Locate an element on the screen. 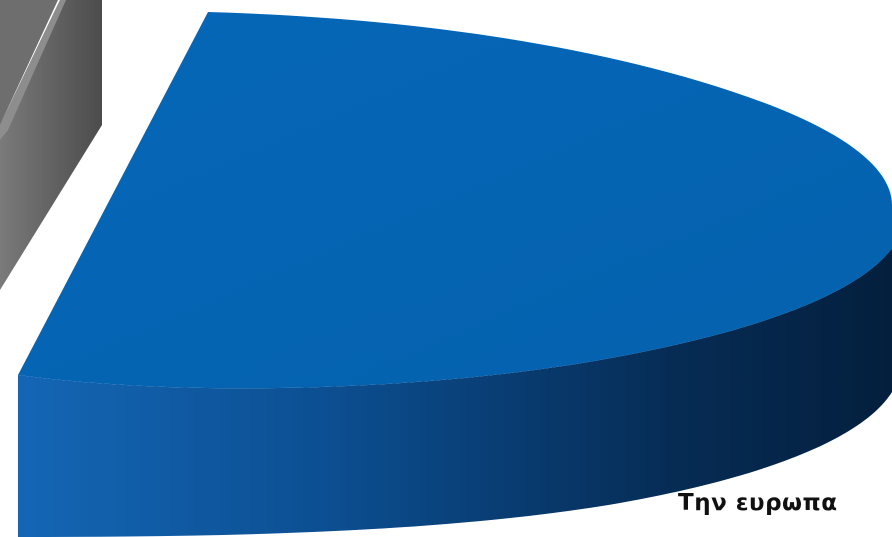  pie-slice-grey is located at coordinates (51, 145).